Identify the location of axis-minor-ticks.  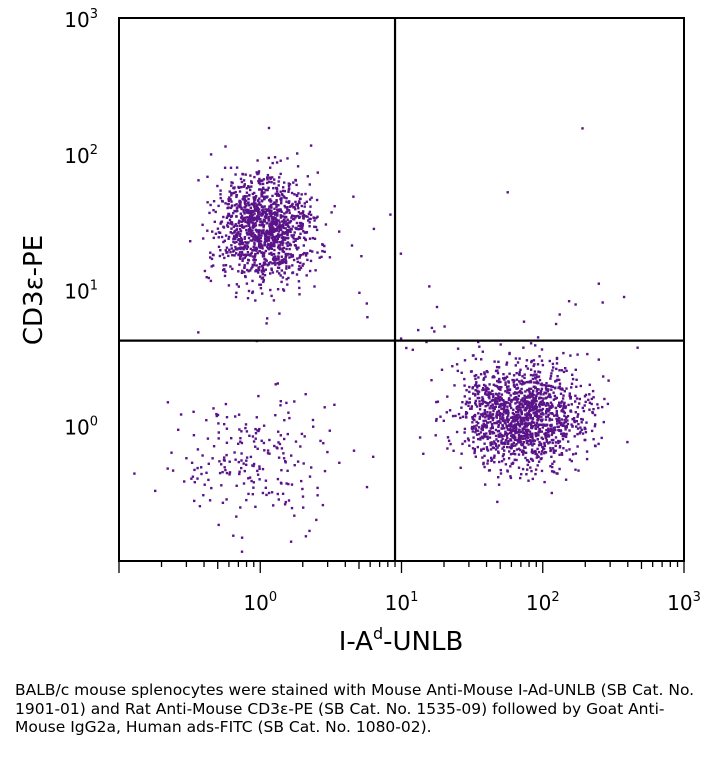
(401, 567).